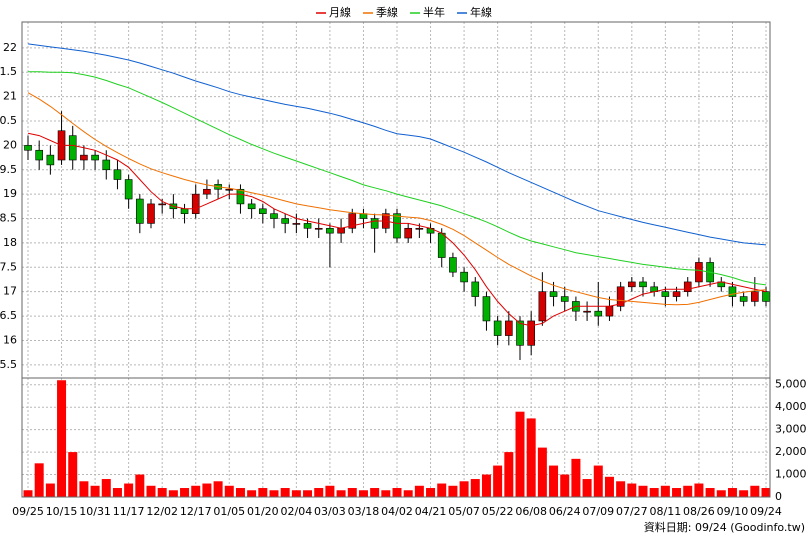  What do you see at coordinates (196, 511) in the screenshot?
I see `x-tick-label: 12/17` at bounding box center [196, 511].